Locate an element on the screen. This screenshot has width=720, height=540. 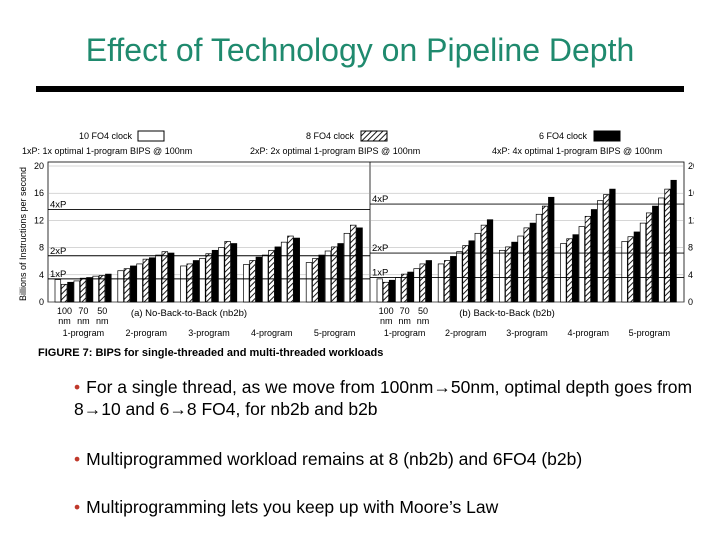
y-tick-label-left: 0 is located at coordinates (41, 302).